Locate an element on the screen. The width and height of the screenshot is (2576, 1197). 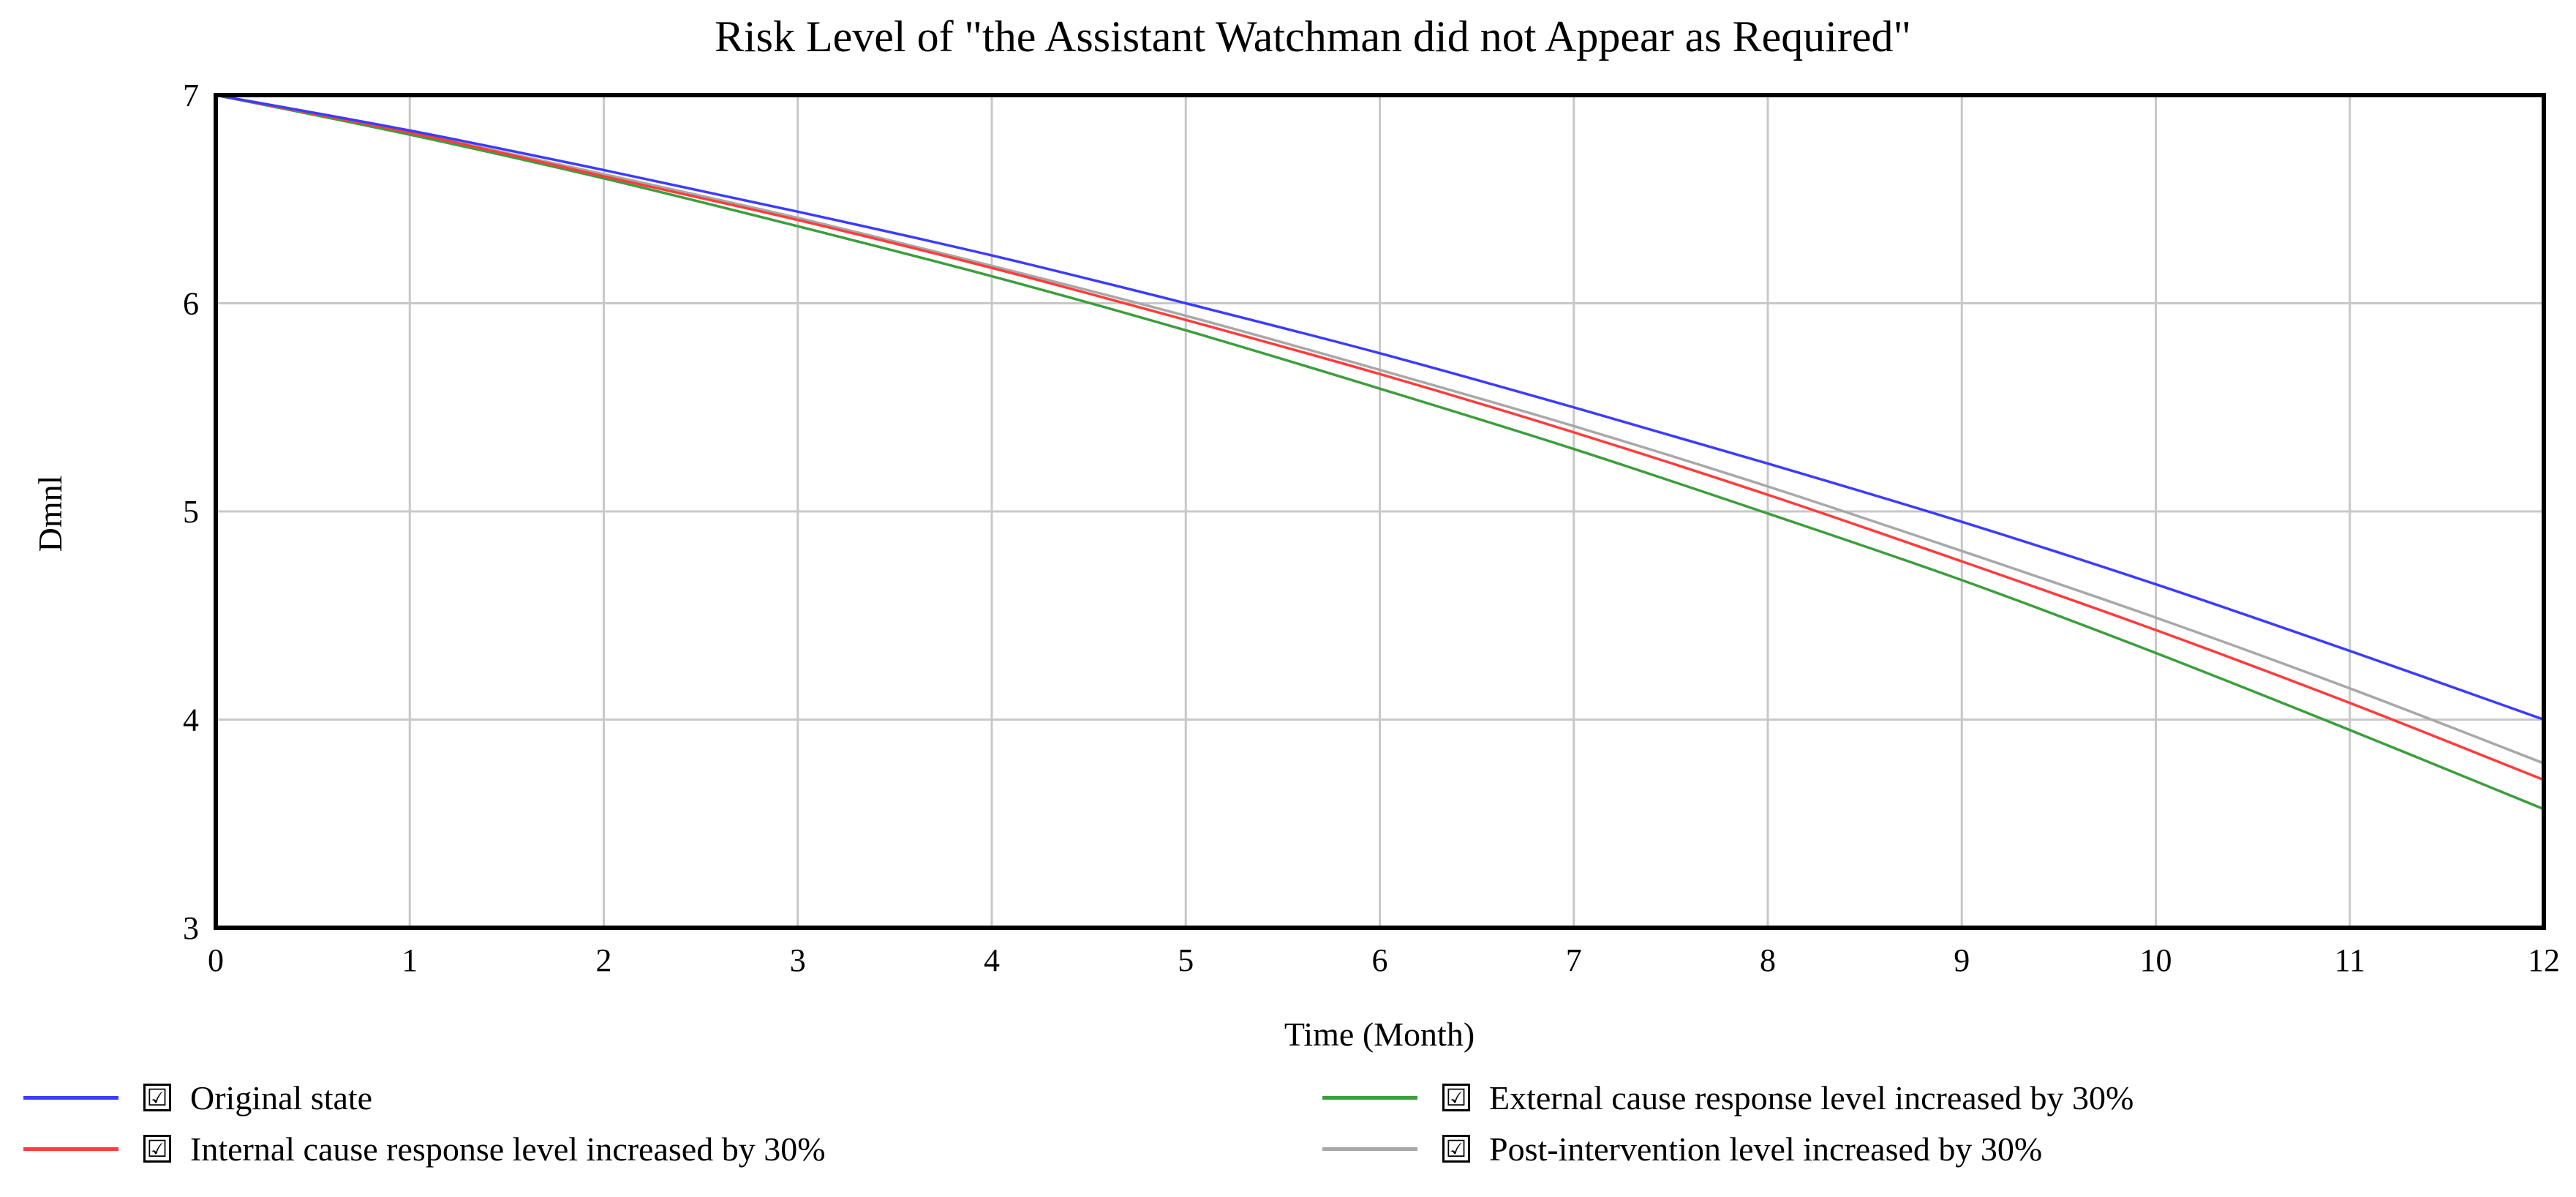
legend-item-original: ☑ Original state is located at coordinates (197, 1097).